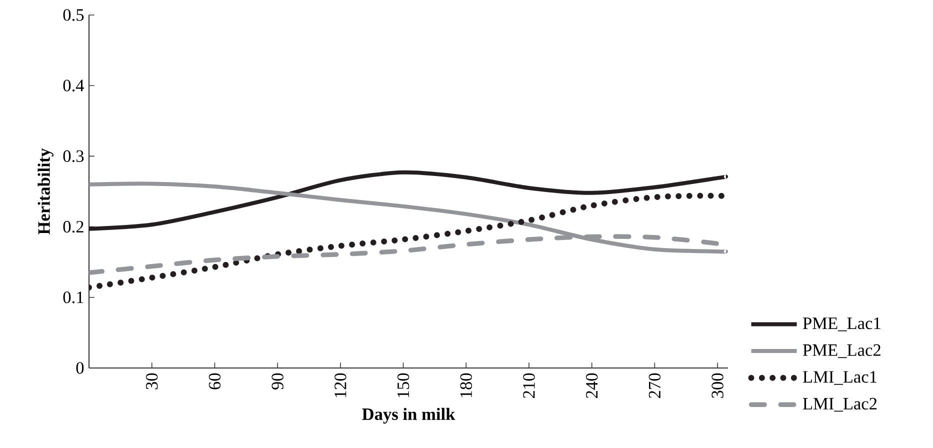 The width and height of the screenshot is (933, 448). I want to click on x-tick-label: 180, so click(466, 385).